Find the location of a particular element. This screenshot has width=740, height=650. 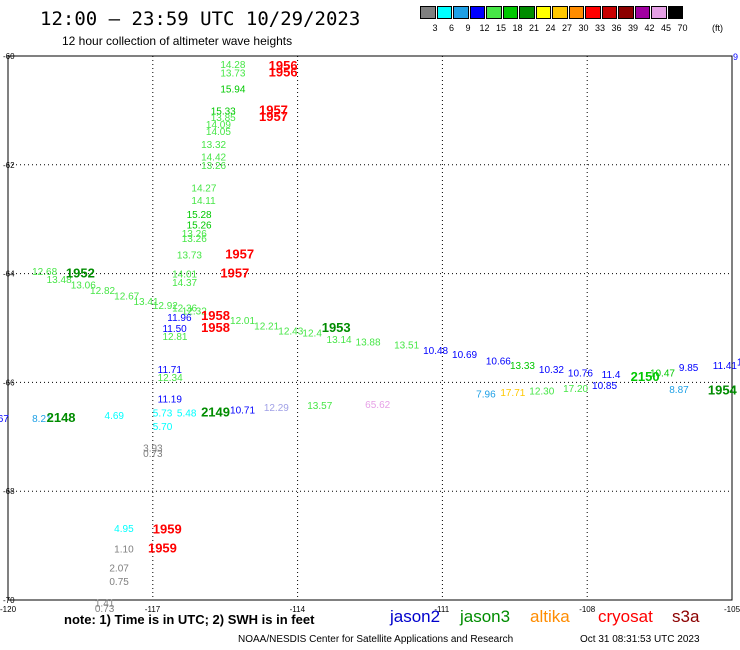

wave-height-label: 12.32 is located at coordinates (194, 312).